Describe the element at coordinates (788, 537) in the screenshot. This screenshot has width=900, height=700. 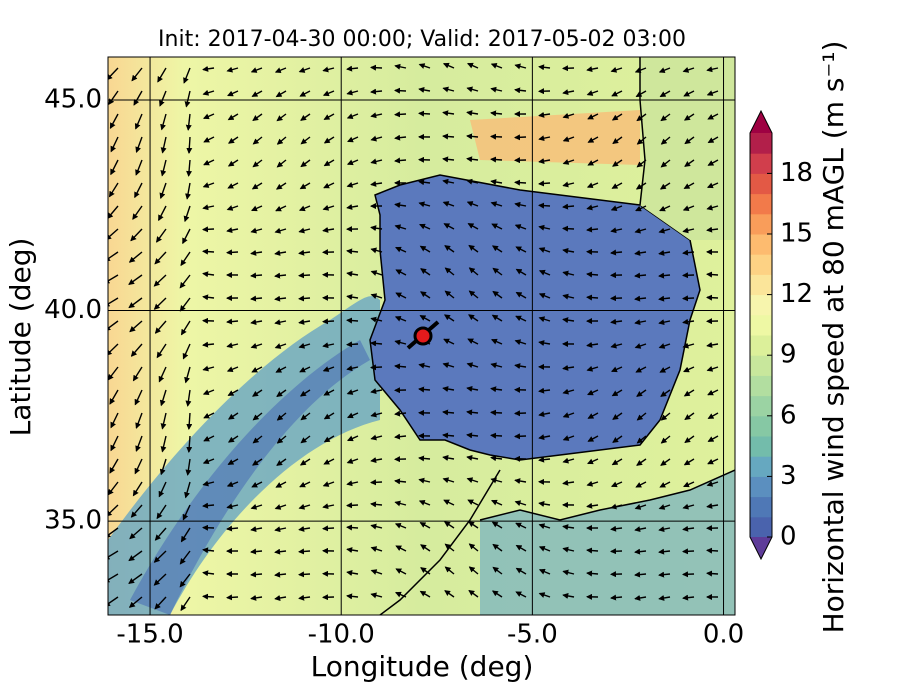
I see `colorbar-tick-label: 0` at that location.